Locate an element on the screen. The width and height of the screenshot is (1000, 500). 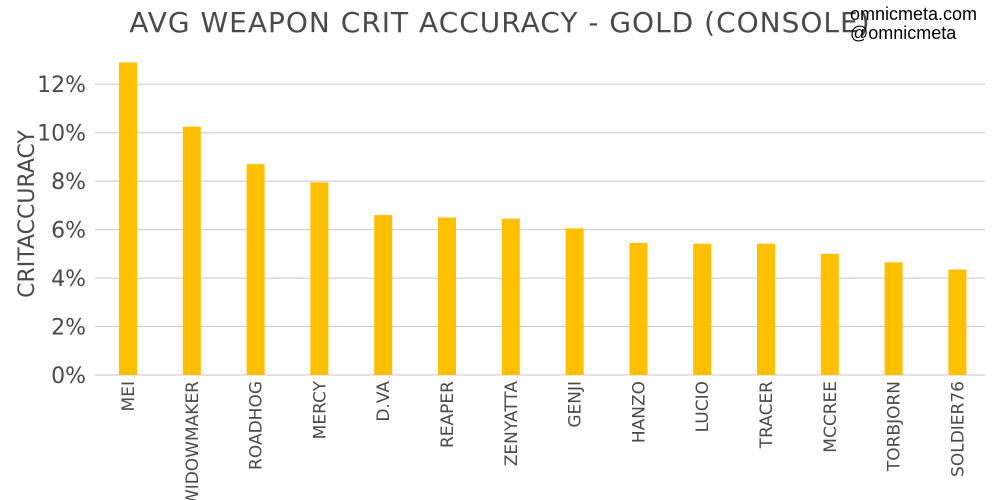
y-tick-label: 2% is located at coordinates (68, 328).